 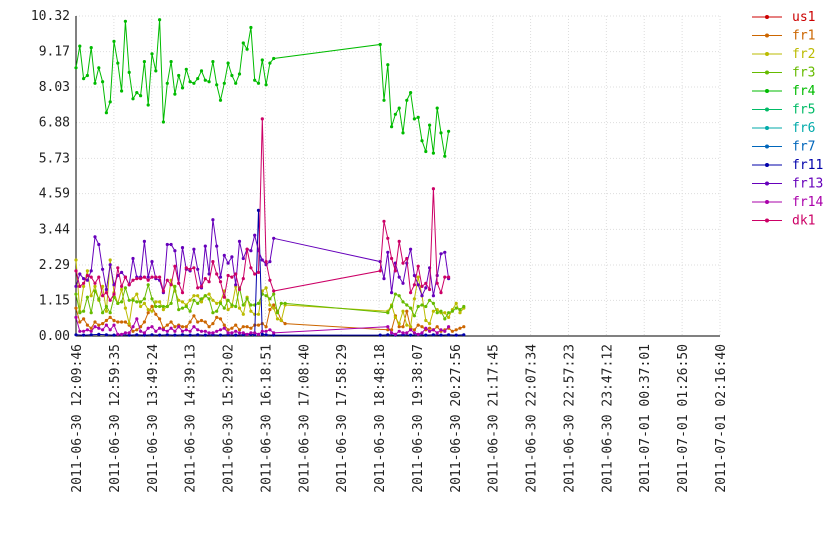 I want to click on legend-label: fr7, so click(x=803, y=147).